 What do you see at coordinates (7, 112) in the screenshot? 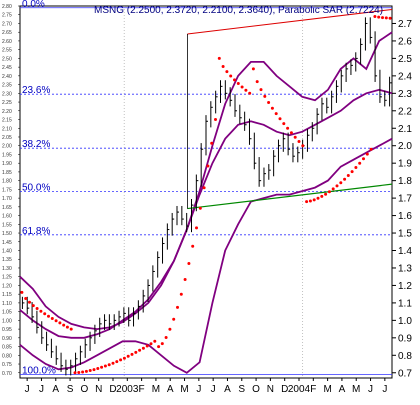
I see `left-axis-label: 2.20` at bounding box center [7, 112].